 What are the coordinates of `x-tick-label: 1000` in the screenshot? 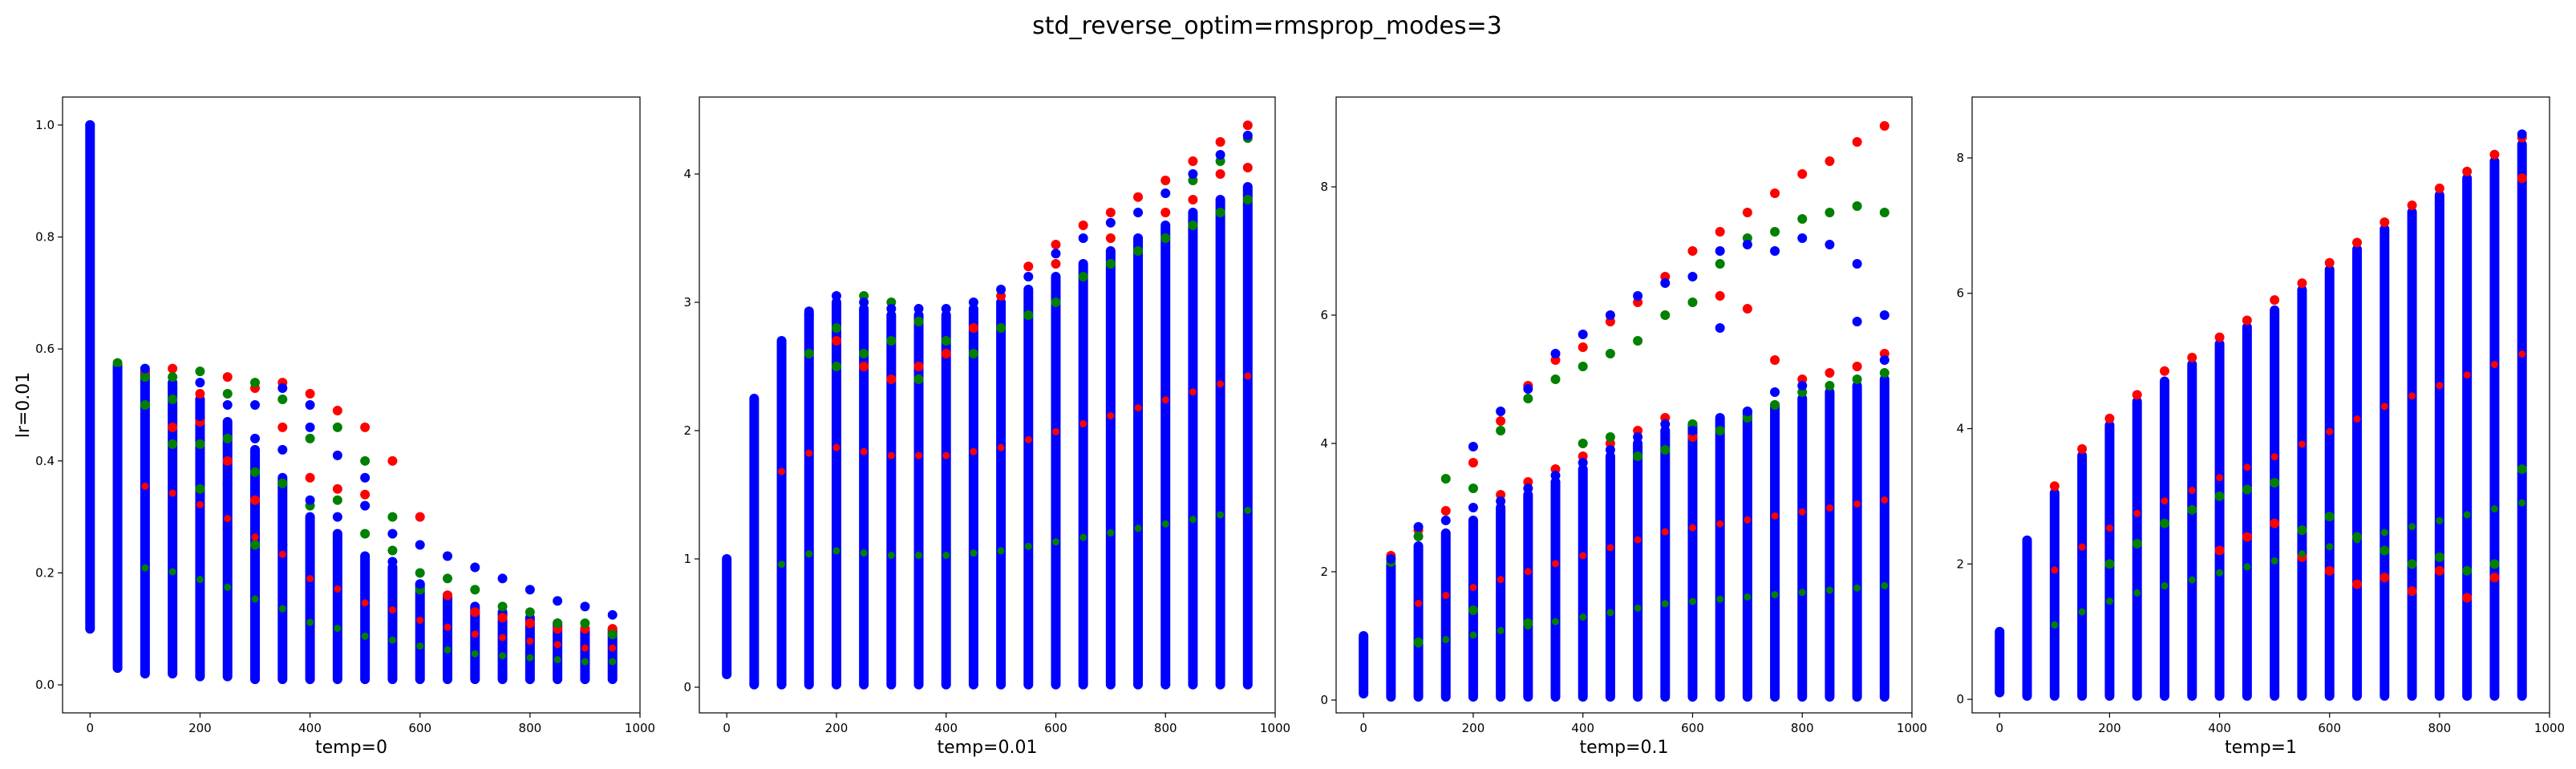 It's located at (2549, 728).